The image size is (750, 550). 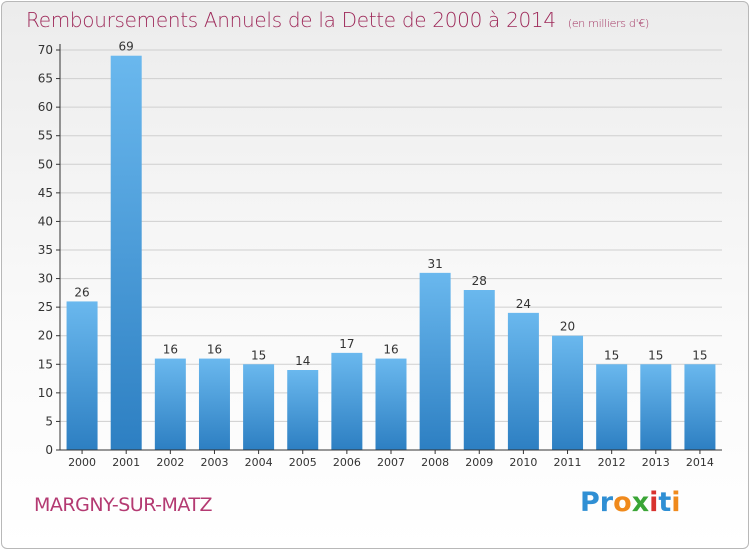 I want to click on value-label: 20, so click(x=567, y=327).